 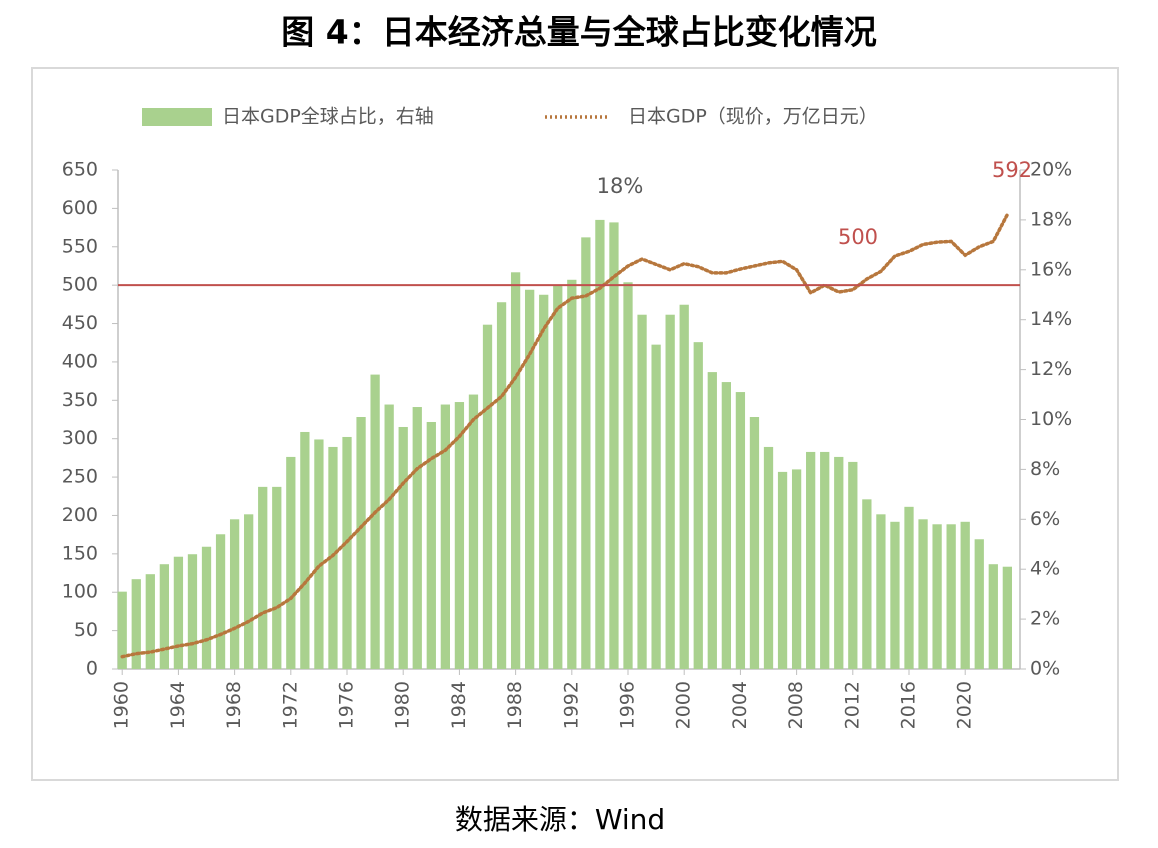 I want to click on y2-tick-label: 18%, so click(x=1051, y=219).